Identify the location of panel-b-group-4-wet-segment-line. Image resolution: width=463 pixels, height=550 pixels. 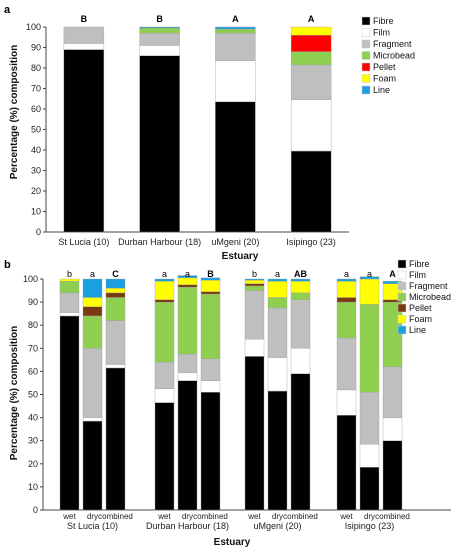
(346, 280).